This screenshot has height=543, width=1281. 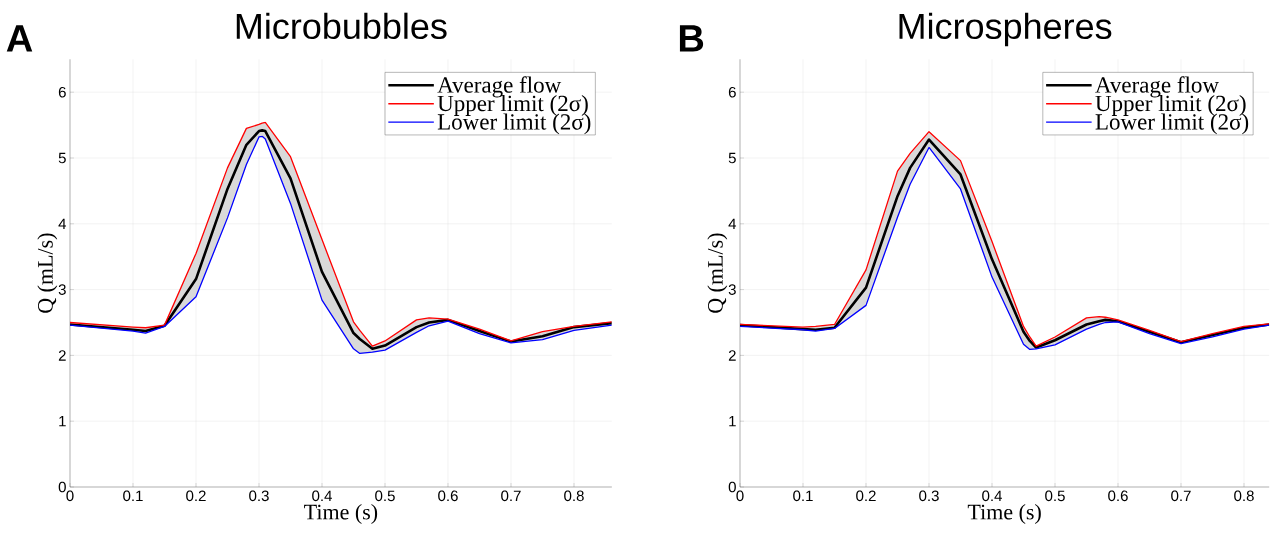 What do you see at coordinates (19, 38) in the screenshot?
I see `text: A` at bounding box center [19, 38].